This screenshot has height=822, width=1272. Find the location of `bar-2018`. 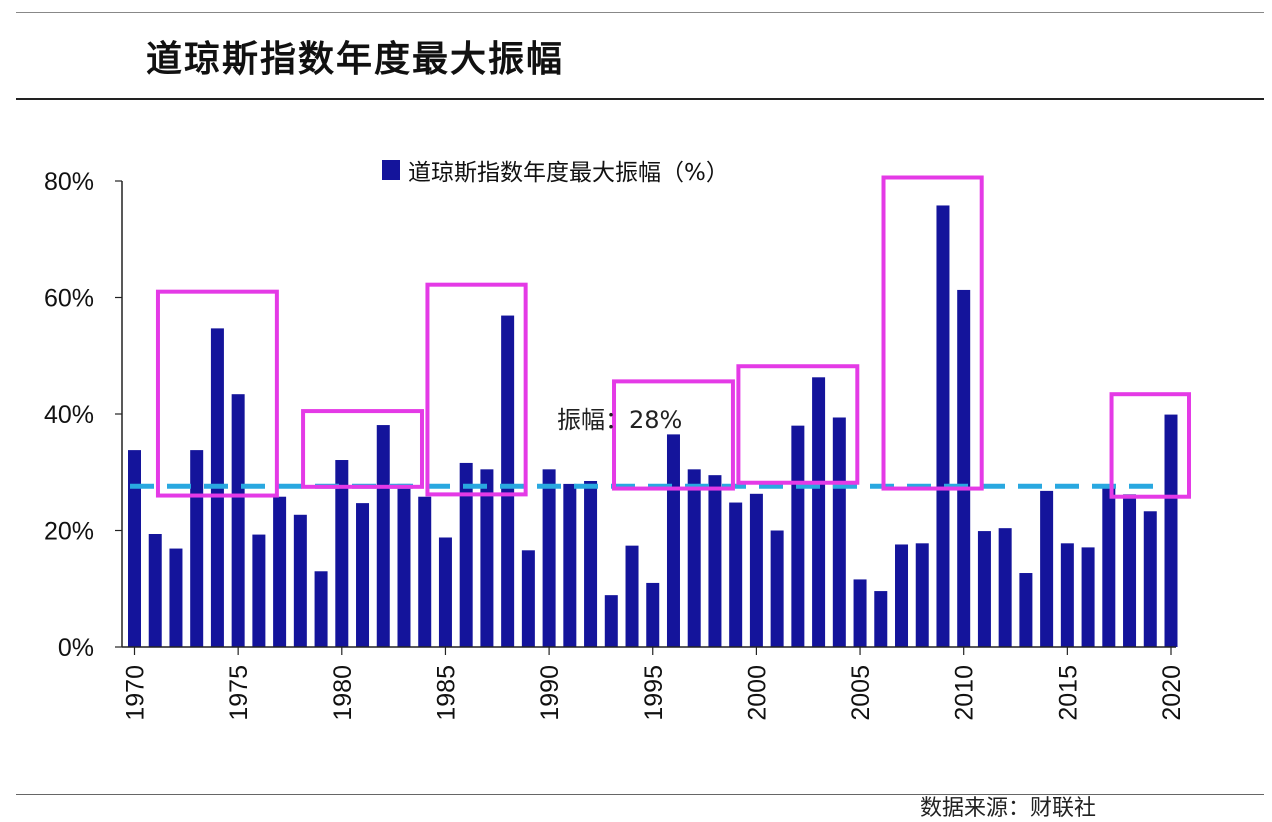

bar-2018 is located at coordinates (1130, 570).